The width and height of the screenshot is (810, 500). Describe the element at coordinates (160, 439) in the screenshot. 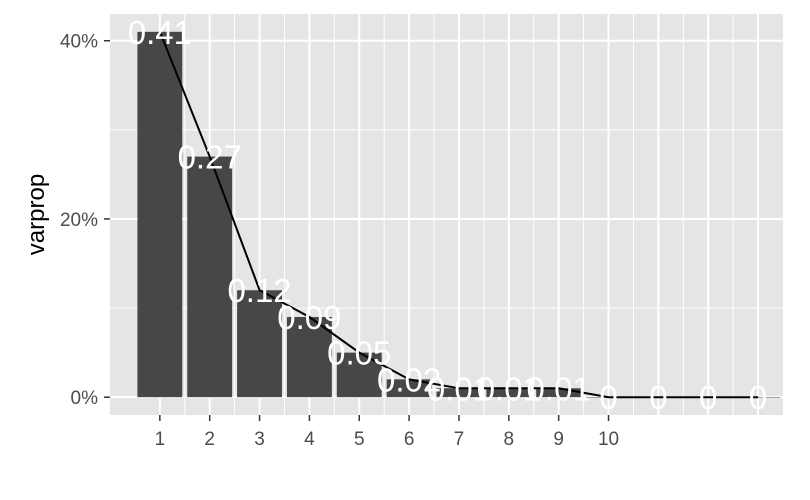

I see `x-tick-label: 1` at that location.